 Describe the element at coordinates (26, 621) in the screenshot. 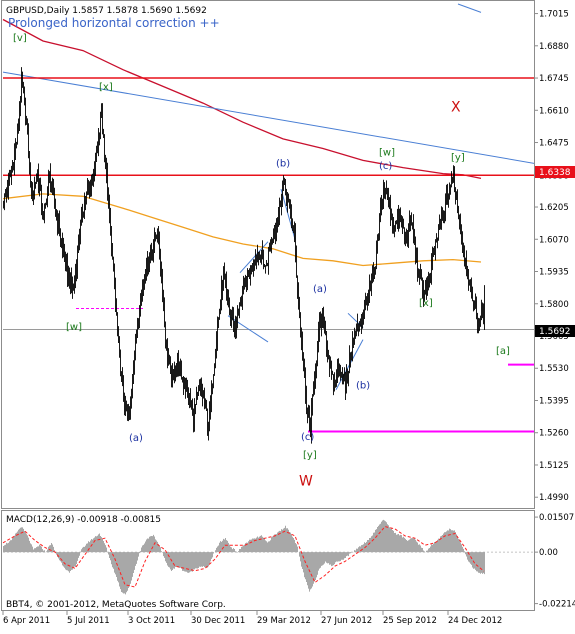

I see `x-tick-label: 6 Apr 2011` at that location.